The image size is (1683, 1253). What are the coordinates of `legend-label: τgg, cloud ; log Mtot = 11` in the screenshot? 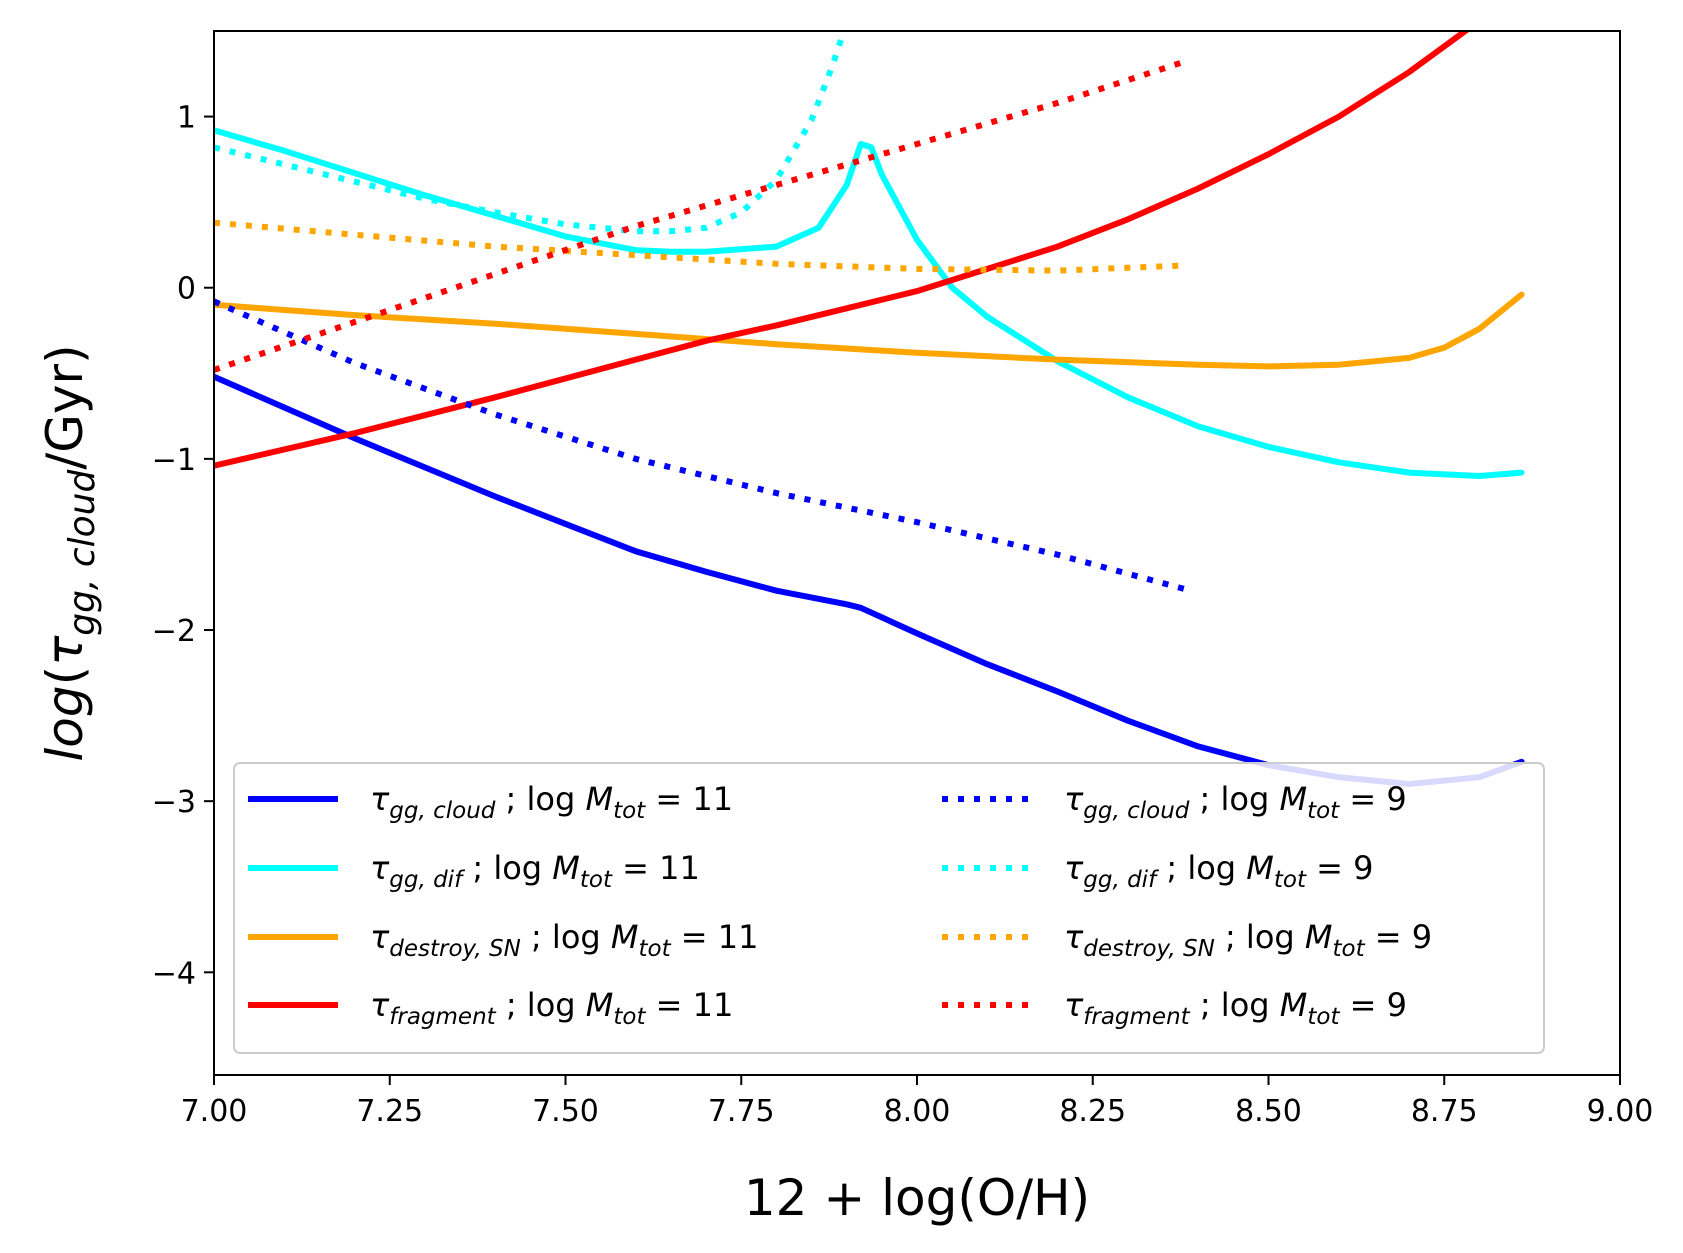 It's located at (551, 802).